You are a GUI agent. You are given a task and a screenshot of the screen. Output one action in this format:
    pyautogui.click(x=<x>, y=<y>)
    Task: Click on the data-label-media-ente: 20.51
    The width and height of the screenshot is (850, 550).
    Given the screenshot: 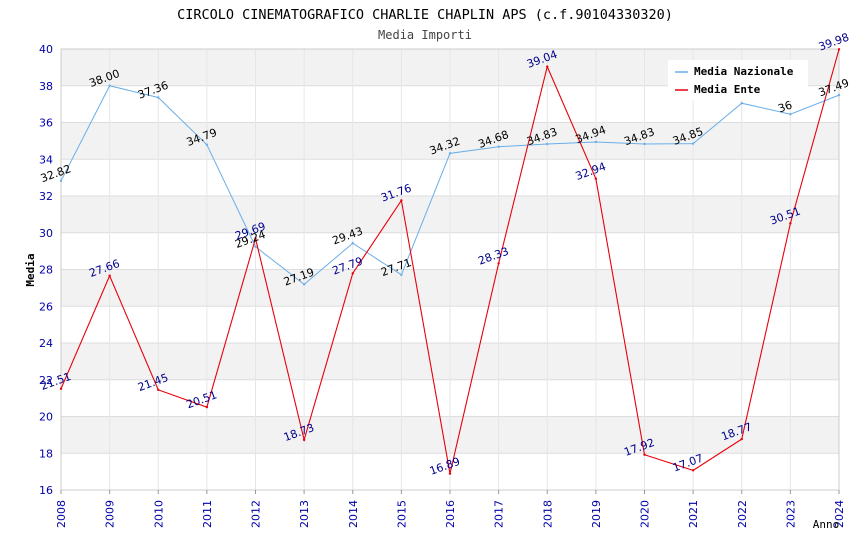 What is the action you would take?
    pyautogui.click(x=202, y=399)
    